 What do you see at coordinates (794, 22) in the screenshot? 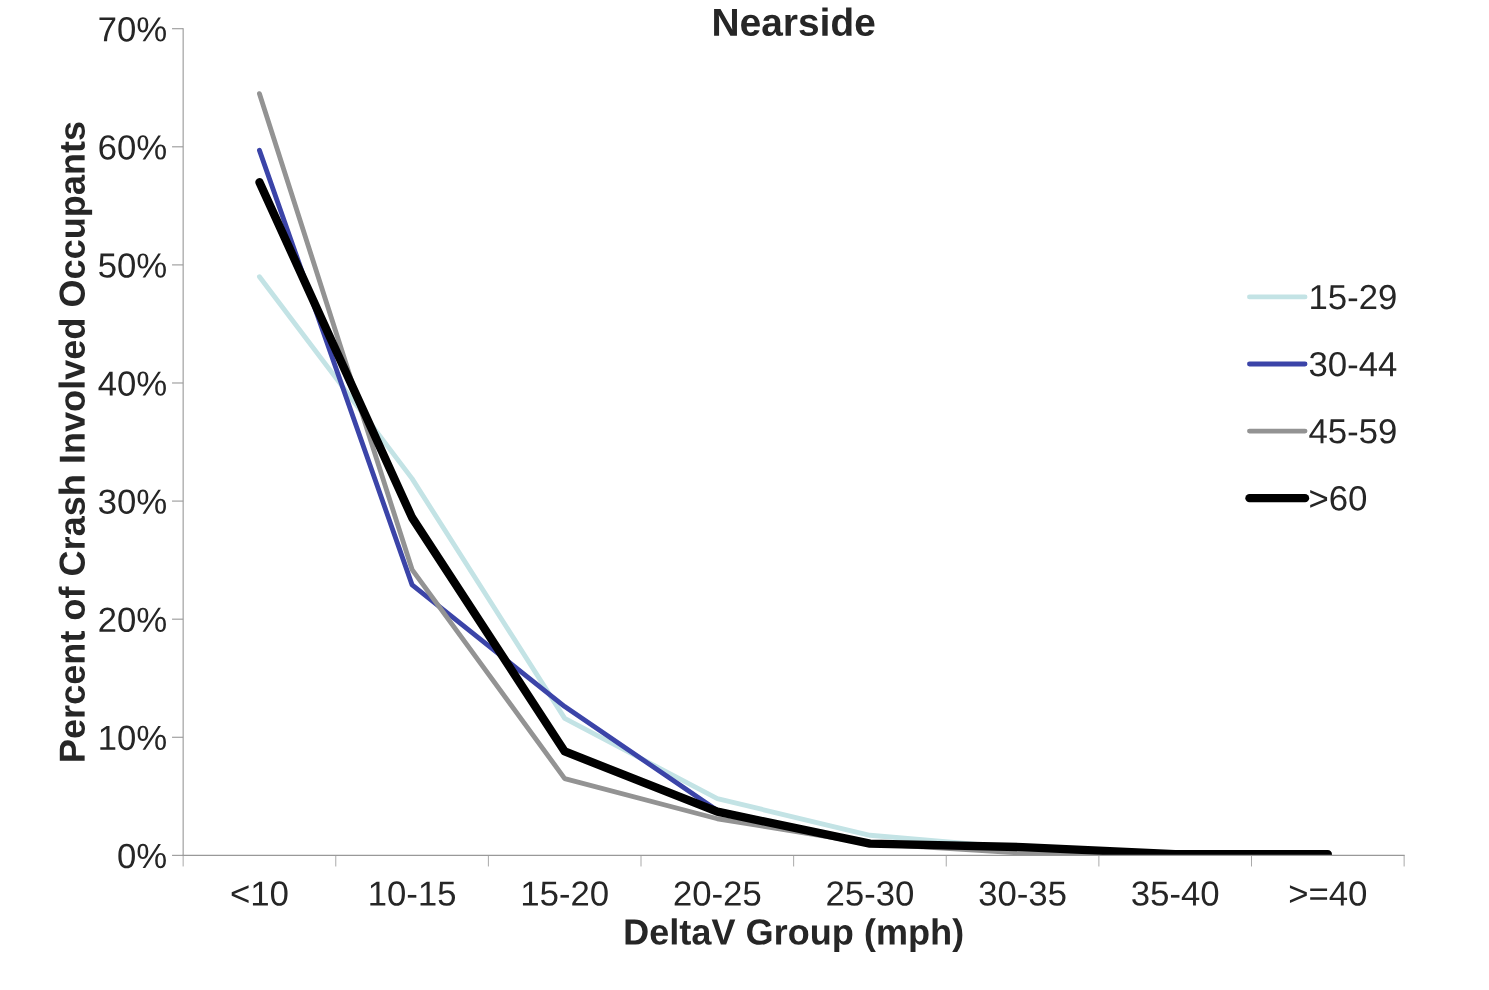
I see `chart-title: Nearside` at bounding box center [794, 22].